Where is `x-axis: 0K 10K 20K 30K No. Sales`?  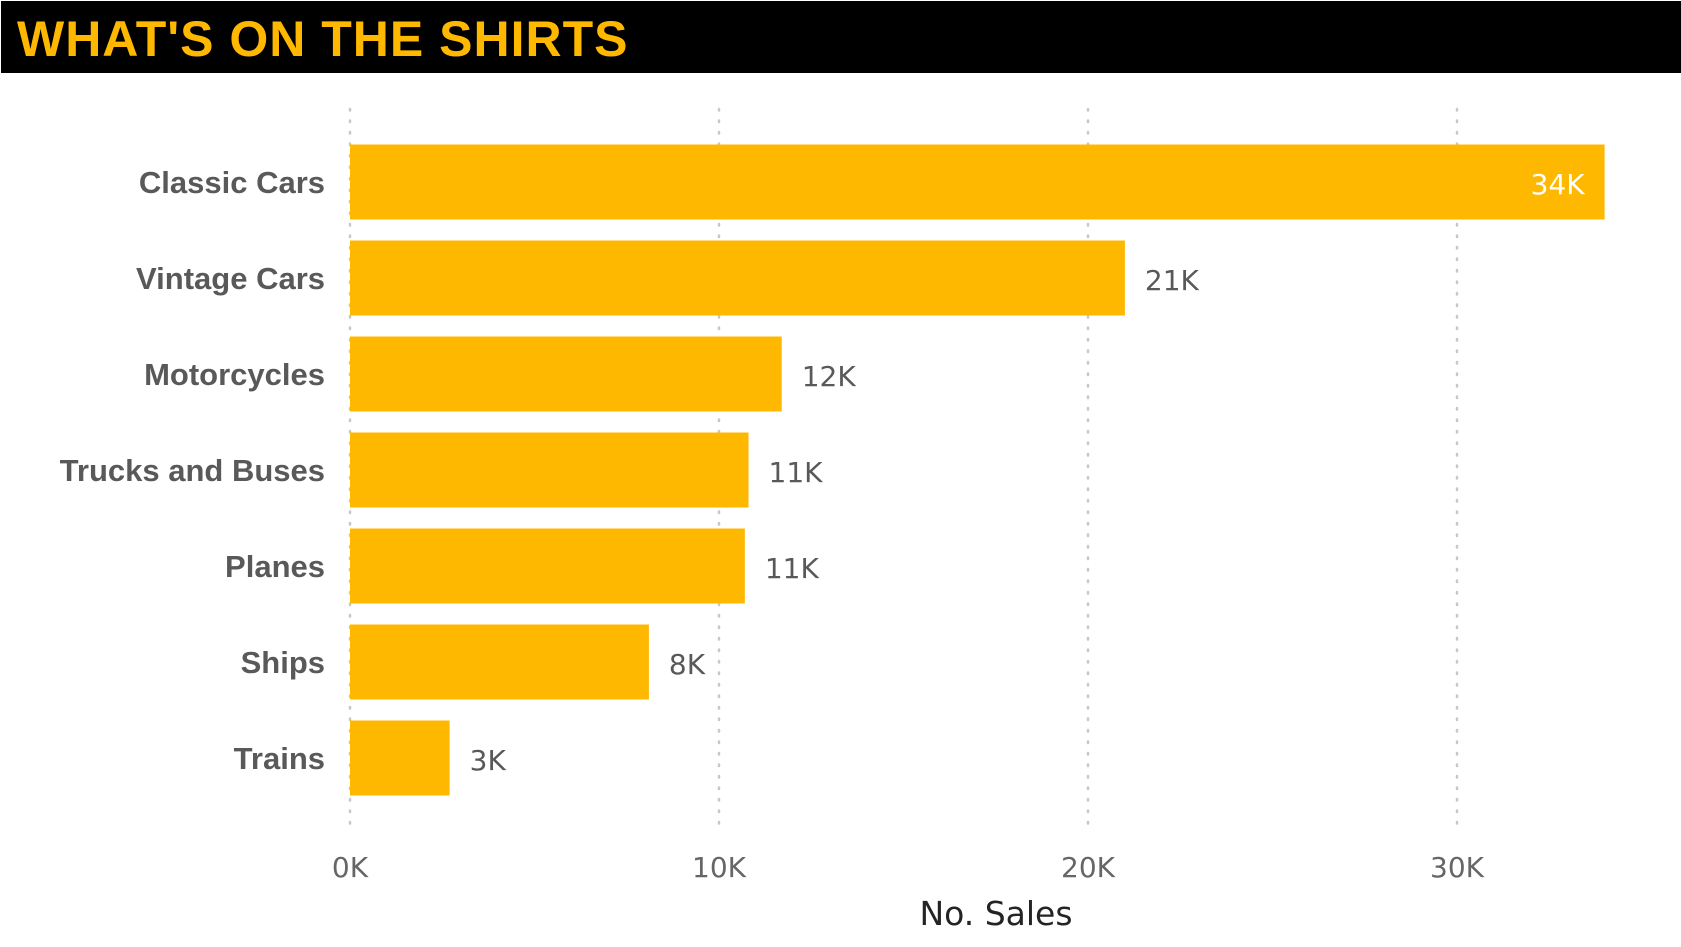
x-axis: 0K 10K 20K 30K No. Sales is located at coordinates (908, 892).